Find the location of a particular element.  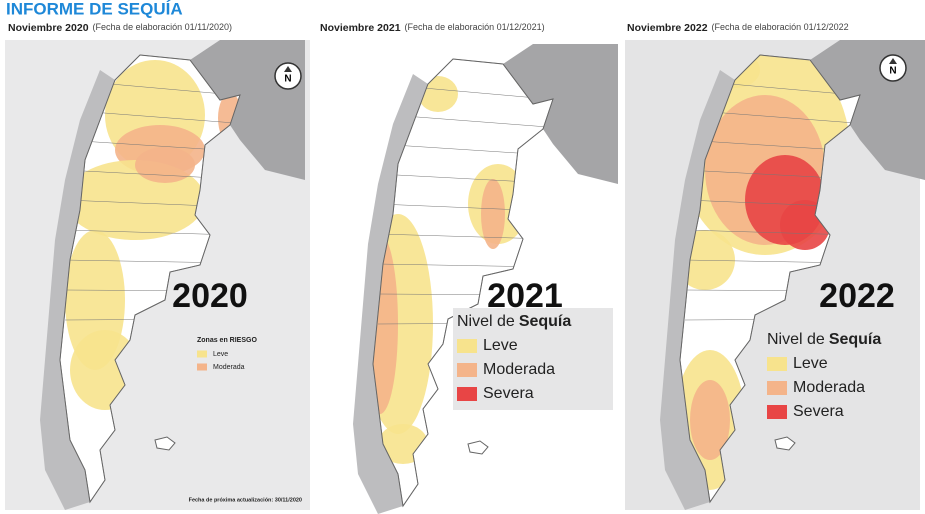

legend-title-text: Zonas en RIESGO is located at coordinates (227, 340).